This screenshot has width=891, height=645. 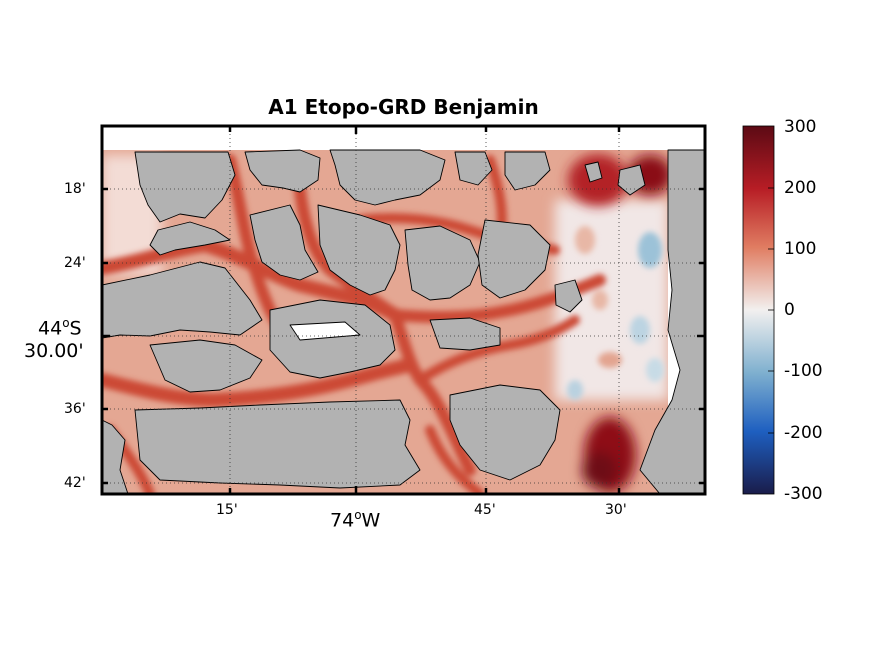 I want to click on land-west-edge, so click(x=115, y=456).